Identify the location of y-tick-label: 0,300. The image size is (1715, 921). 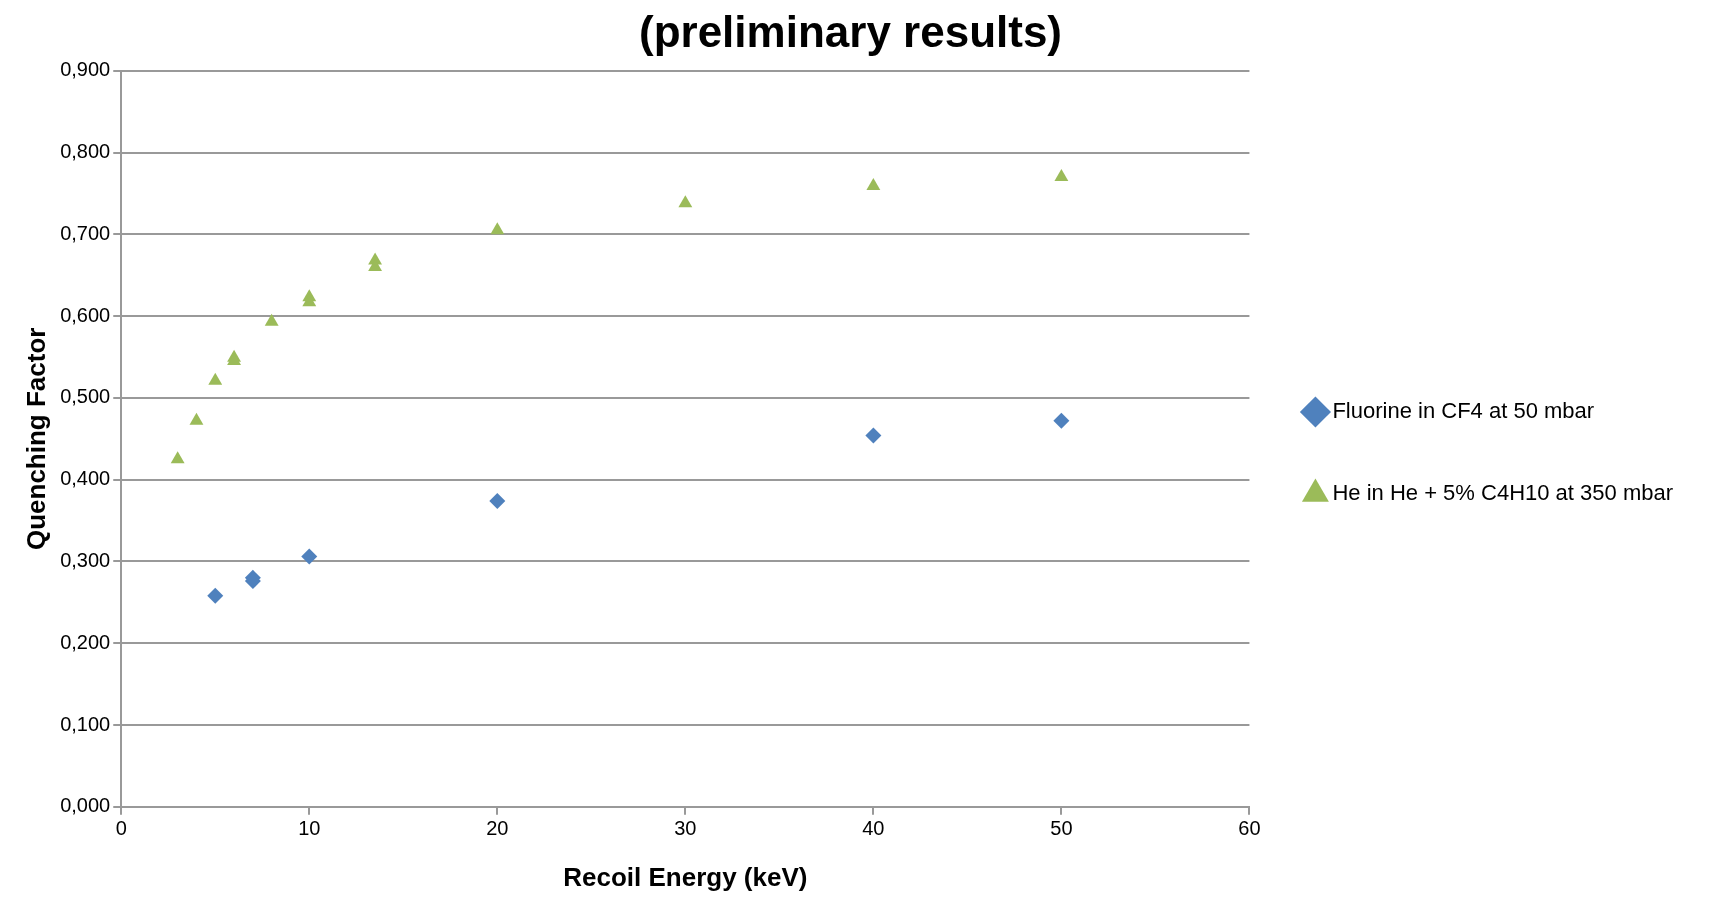
(85, 559).